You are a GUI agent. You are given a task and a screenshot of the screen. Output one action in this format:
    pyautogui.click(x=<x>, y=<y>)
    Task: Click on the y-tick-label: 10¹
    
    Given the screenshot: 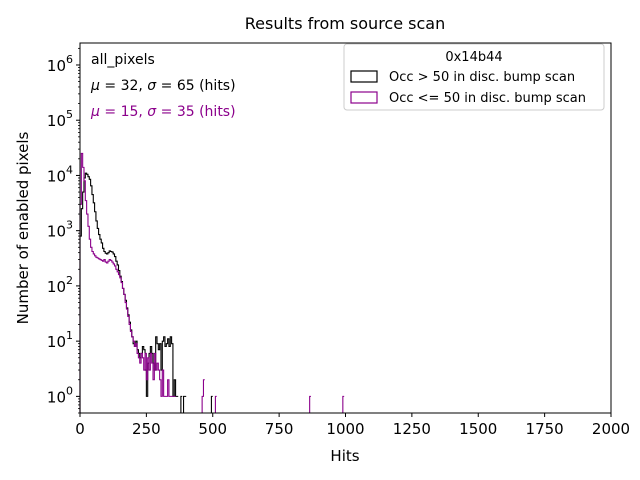 What is the action you would take?
    pyautogui.click(x=60, y=340)
    